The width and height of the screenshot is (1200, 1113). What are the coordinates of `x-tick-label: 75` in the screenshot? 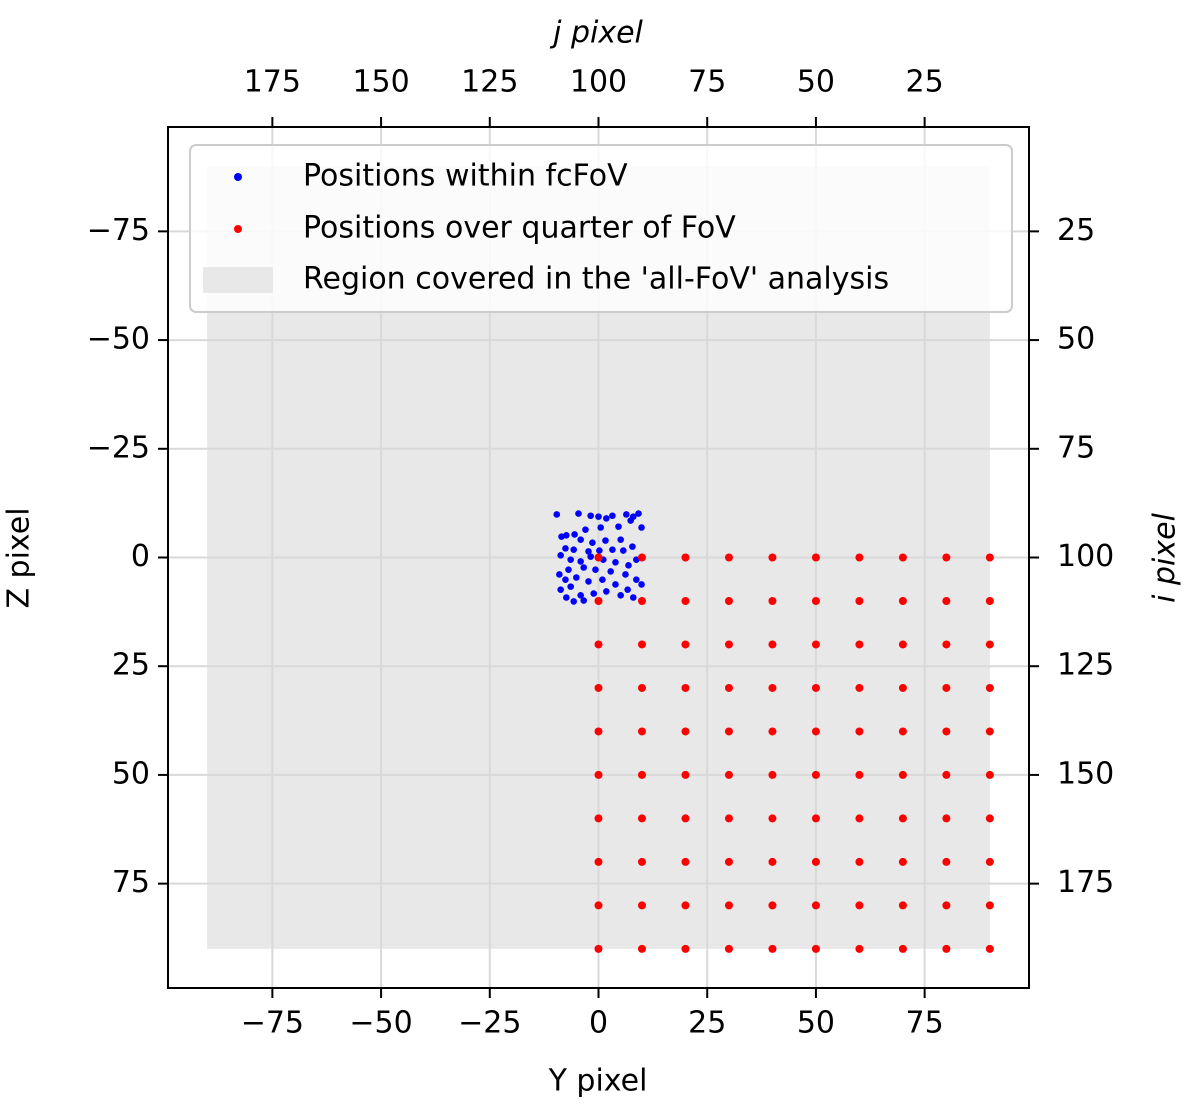 It's located at (925, 1023).